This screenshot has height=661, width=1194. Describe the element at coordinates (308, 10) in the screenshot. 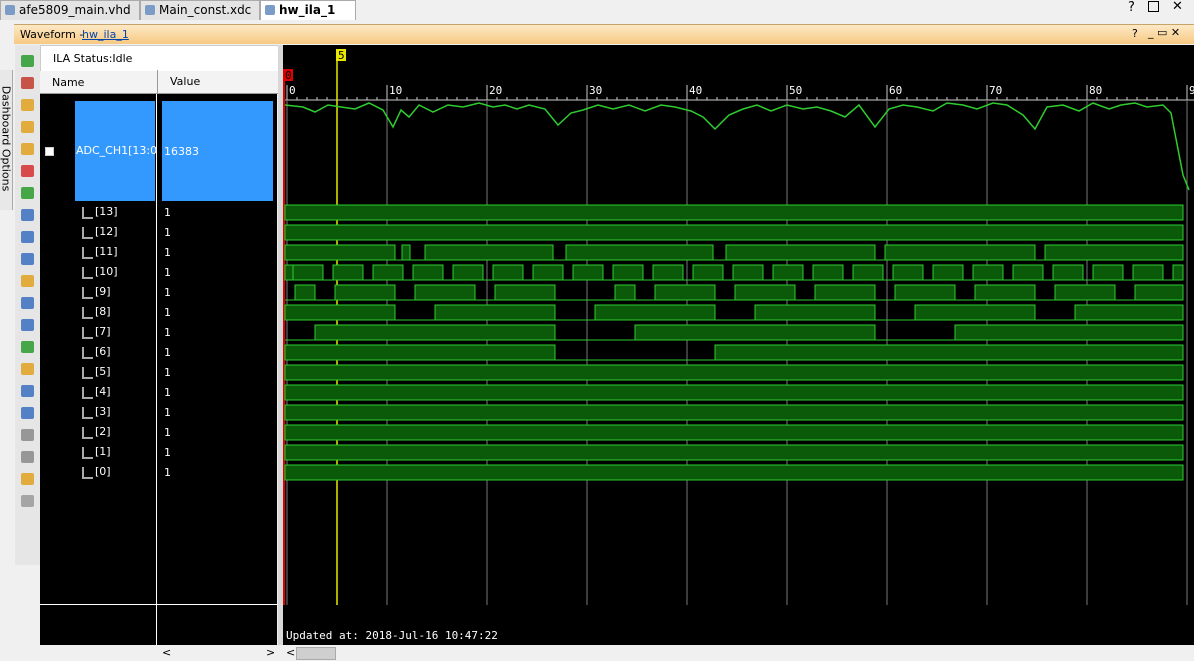

I see `tab: hw_ila_1` at that location.